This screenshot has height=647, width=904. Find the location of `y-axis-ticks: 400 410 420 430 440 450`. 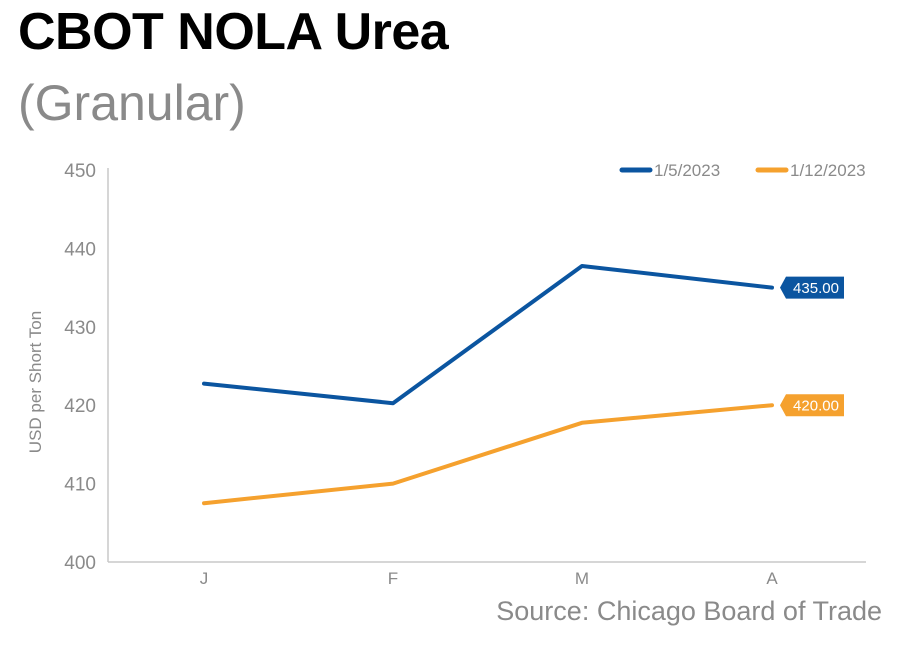

y-axis-ticks: 400 410 420 430 440 450 is located at coordinates (80, 367).